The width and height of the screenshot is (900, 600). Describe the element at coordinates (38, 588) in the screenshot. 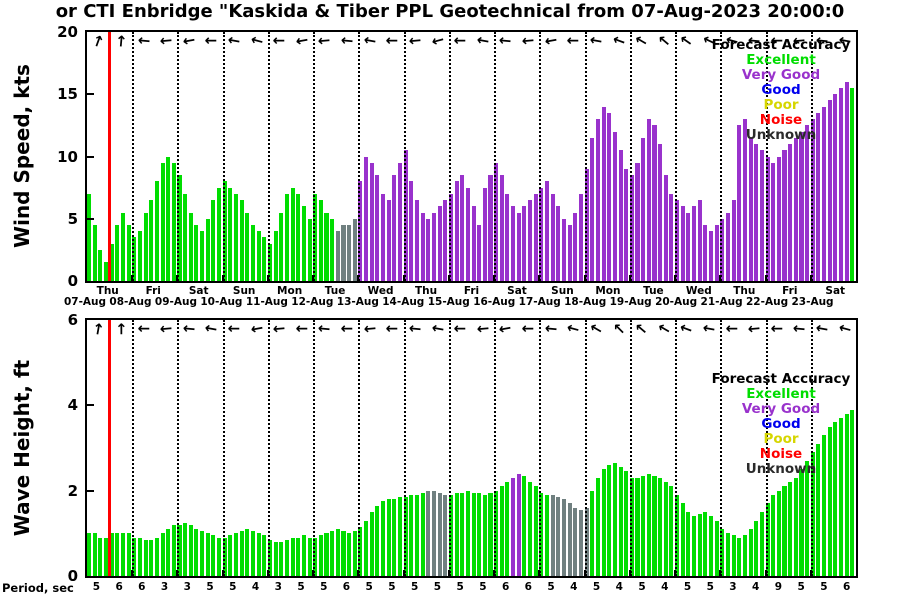

I see `period-axis-label: Period, sec` at that location.